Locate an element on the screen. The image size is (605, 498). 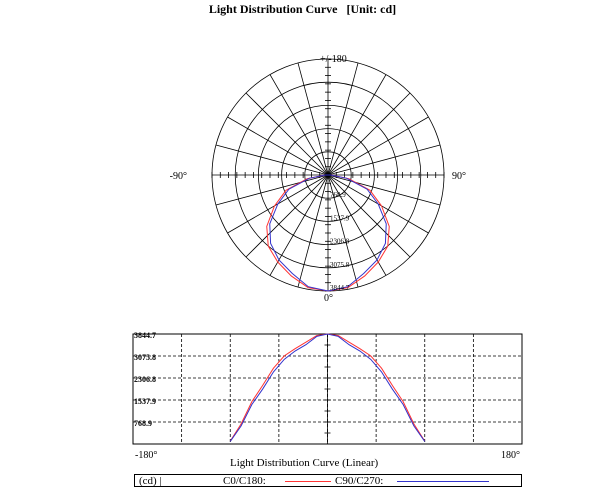
legend-series1-label: C0/C180: is located at coordinates (244, 481).